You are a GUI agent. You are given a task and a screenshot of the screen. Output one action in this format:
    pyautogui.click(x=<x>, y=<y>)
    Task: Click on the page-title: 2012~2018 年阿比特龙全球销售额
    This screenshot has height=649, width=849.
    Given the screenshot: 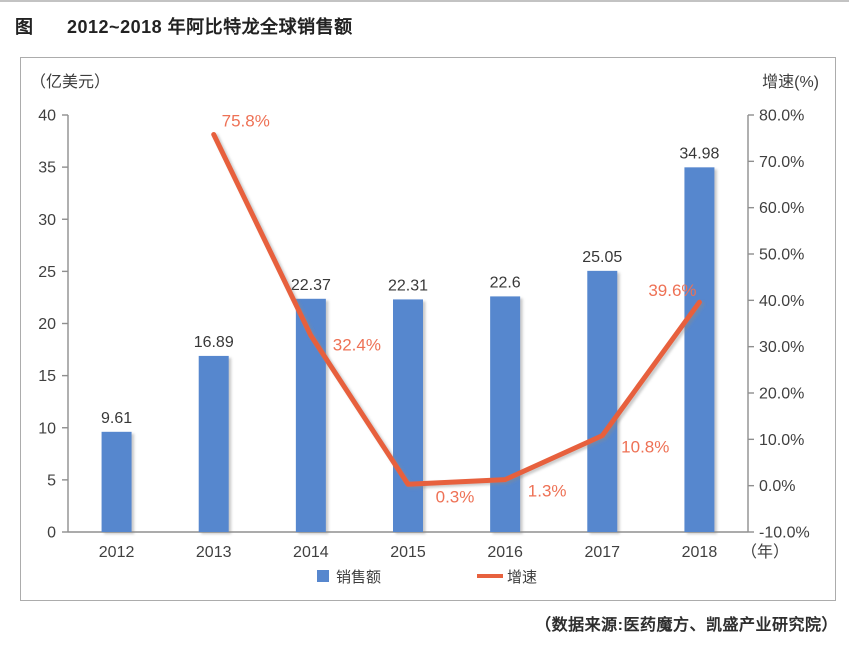 What is the action you would take?
    pyautogui.click(x=210, y=27)
    